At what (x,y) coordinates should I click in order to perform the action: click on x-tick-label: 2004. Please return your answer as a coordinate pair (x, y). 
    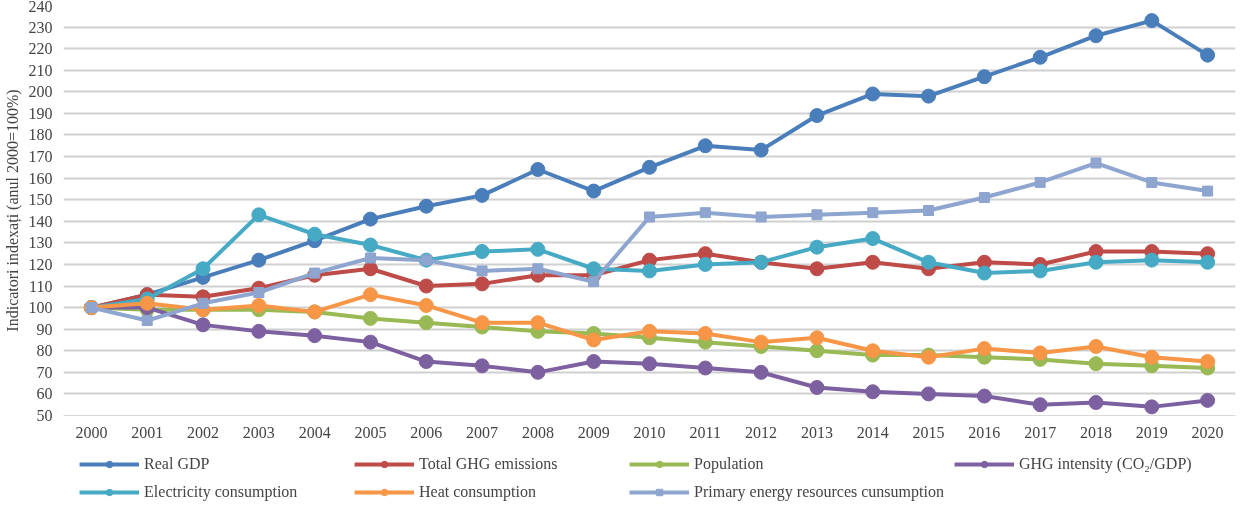
    Looking at the image, I should click on (314, 432).